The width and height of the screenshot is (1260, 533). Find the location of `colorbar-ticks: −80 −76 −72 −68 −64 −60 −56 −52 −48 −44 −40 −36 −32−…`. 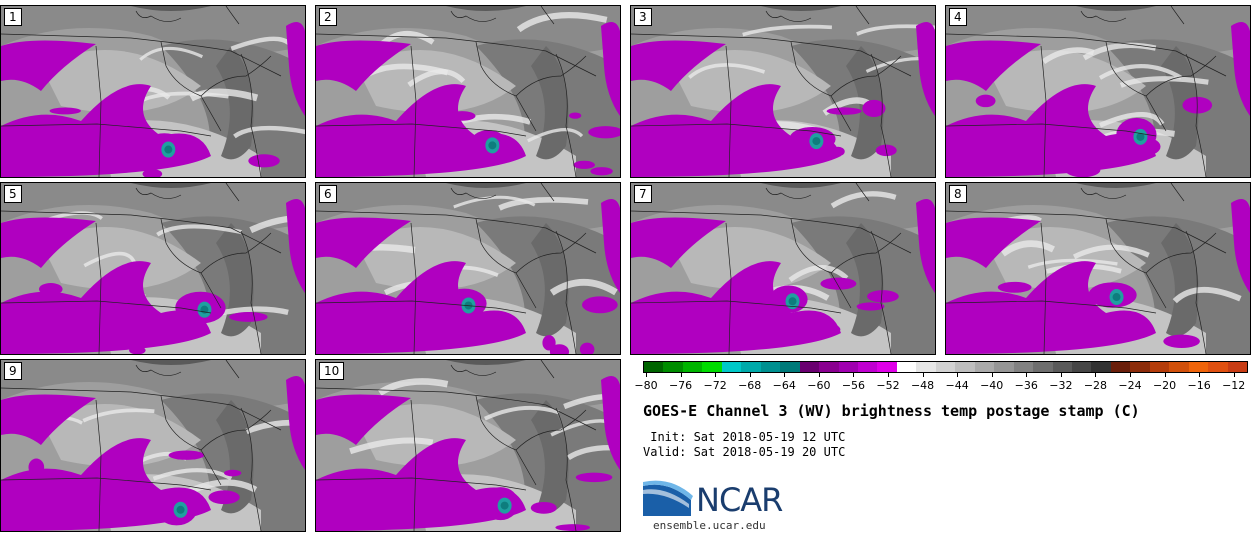

colorbar-ticks: −80 −76 −72 −68 −64 −60 −56 −52 −48 −44 −40 −36 −32−… is located at coordinates (941, 384).